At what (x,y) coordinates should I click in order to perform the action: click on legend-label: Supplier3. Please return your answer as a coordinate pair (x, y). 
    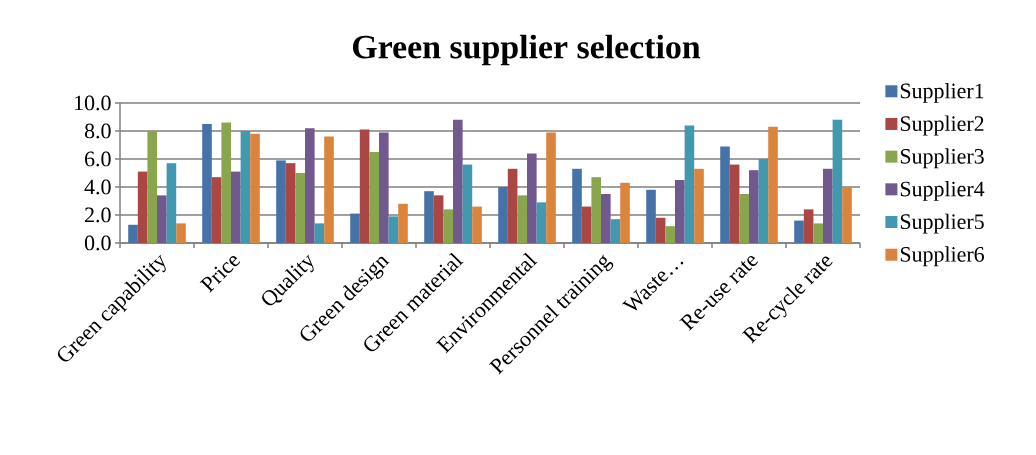
    Looking at the image, I should click on (942, 158).